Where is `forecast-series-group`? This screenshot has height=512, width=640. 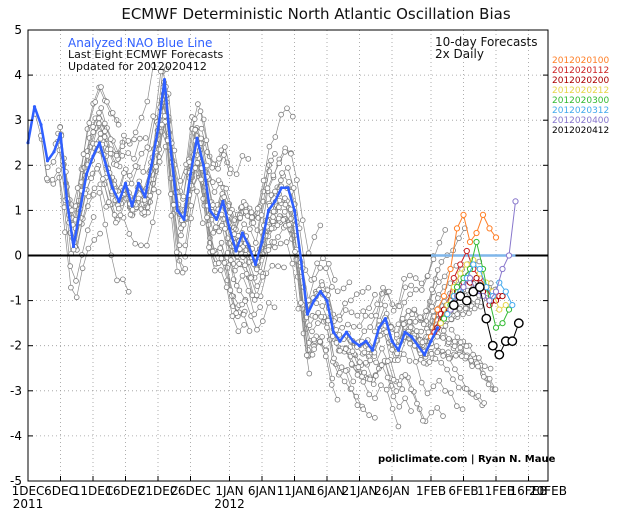
forecast-series-group is located at coordinates (475, 279).